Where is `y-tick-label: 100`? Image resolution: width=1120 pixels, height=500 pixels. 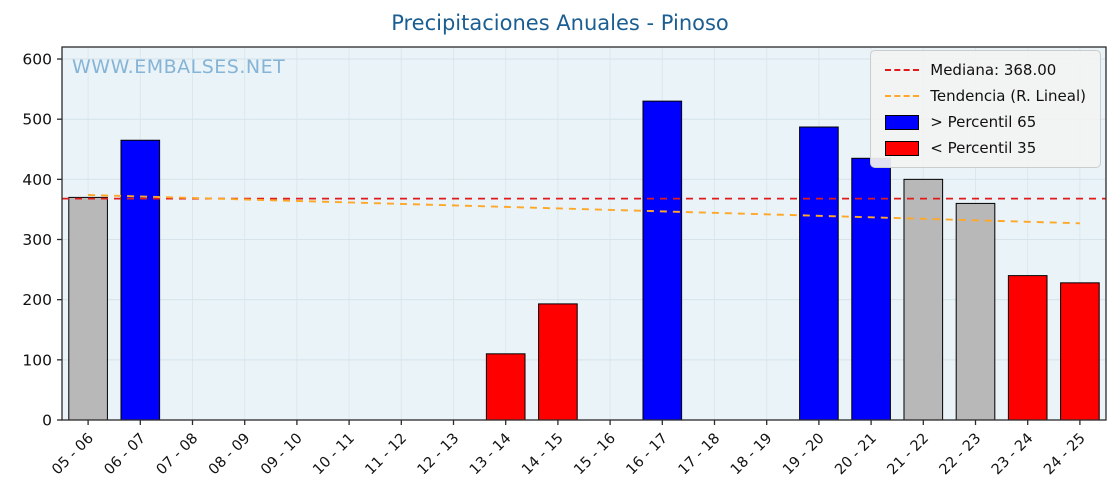 y-tick-label: 100 is located at coordinates (37, 360).